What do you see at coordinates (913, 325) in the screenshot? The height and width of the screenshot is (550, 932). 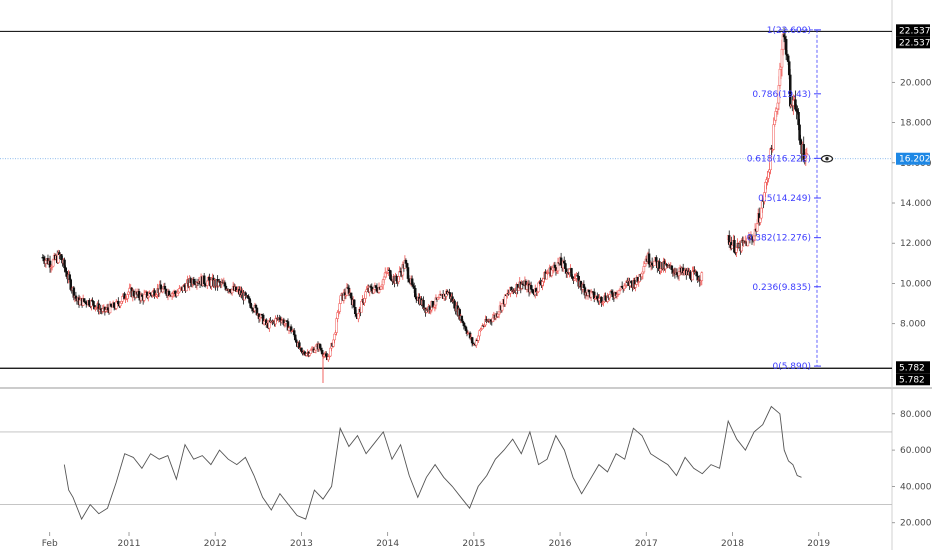 I see `price-axis-label: 8.000` at bounding box center [913, 325].